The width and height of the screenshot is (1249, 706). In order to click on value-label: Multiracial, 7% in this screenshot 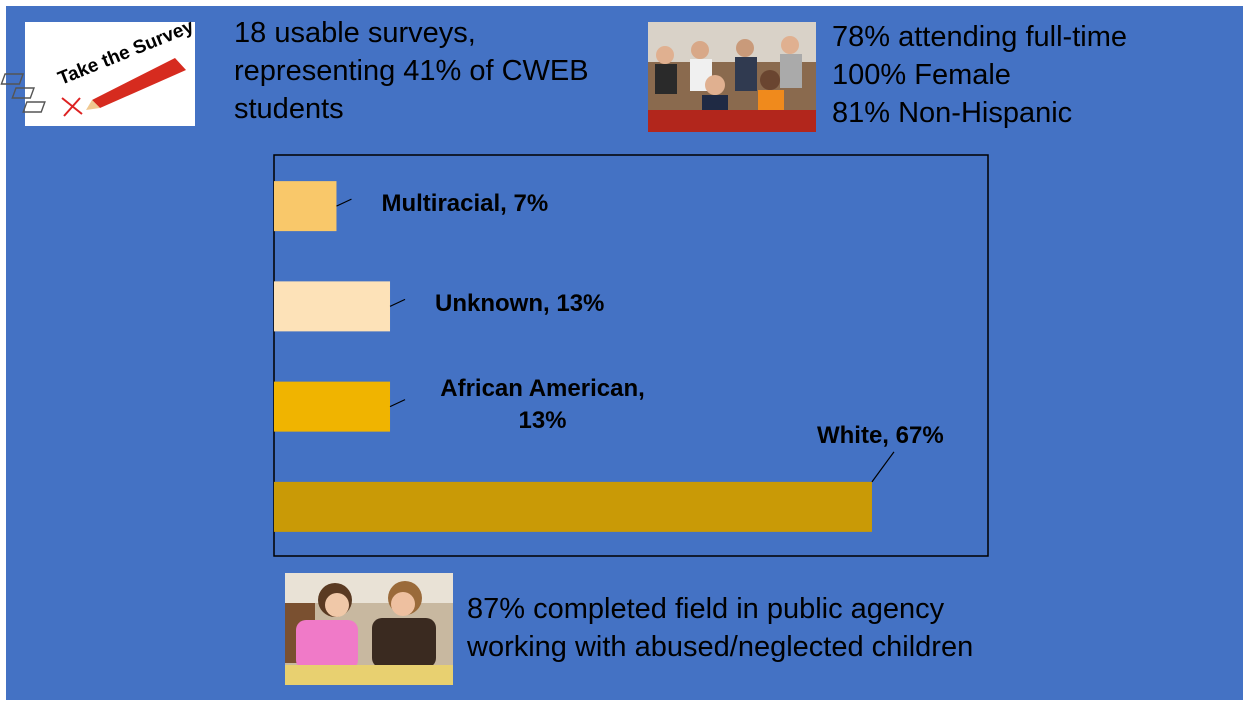, I will do `click(465, 204)`.